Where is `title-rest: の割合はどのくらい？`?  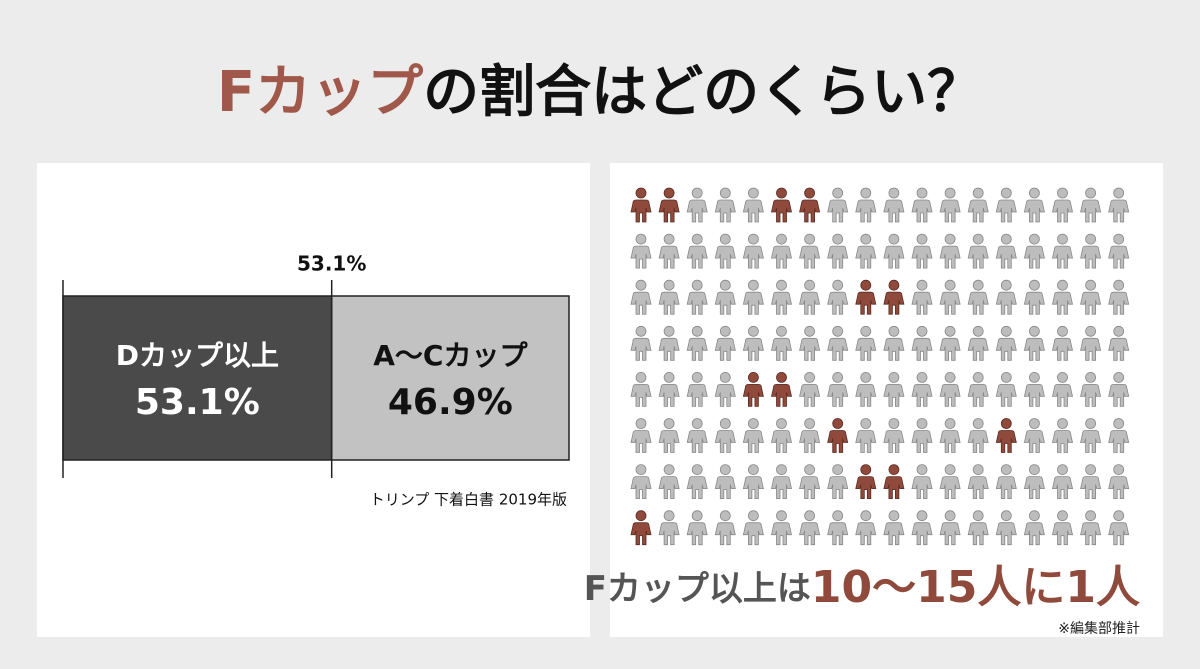
title-rest: の割合はどのくらい？ is located at coordinates (703, 92).